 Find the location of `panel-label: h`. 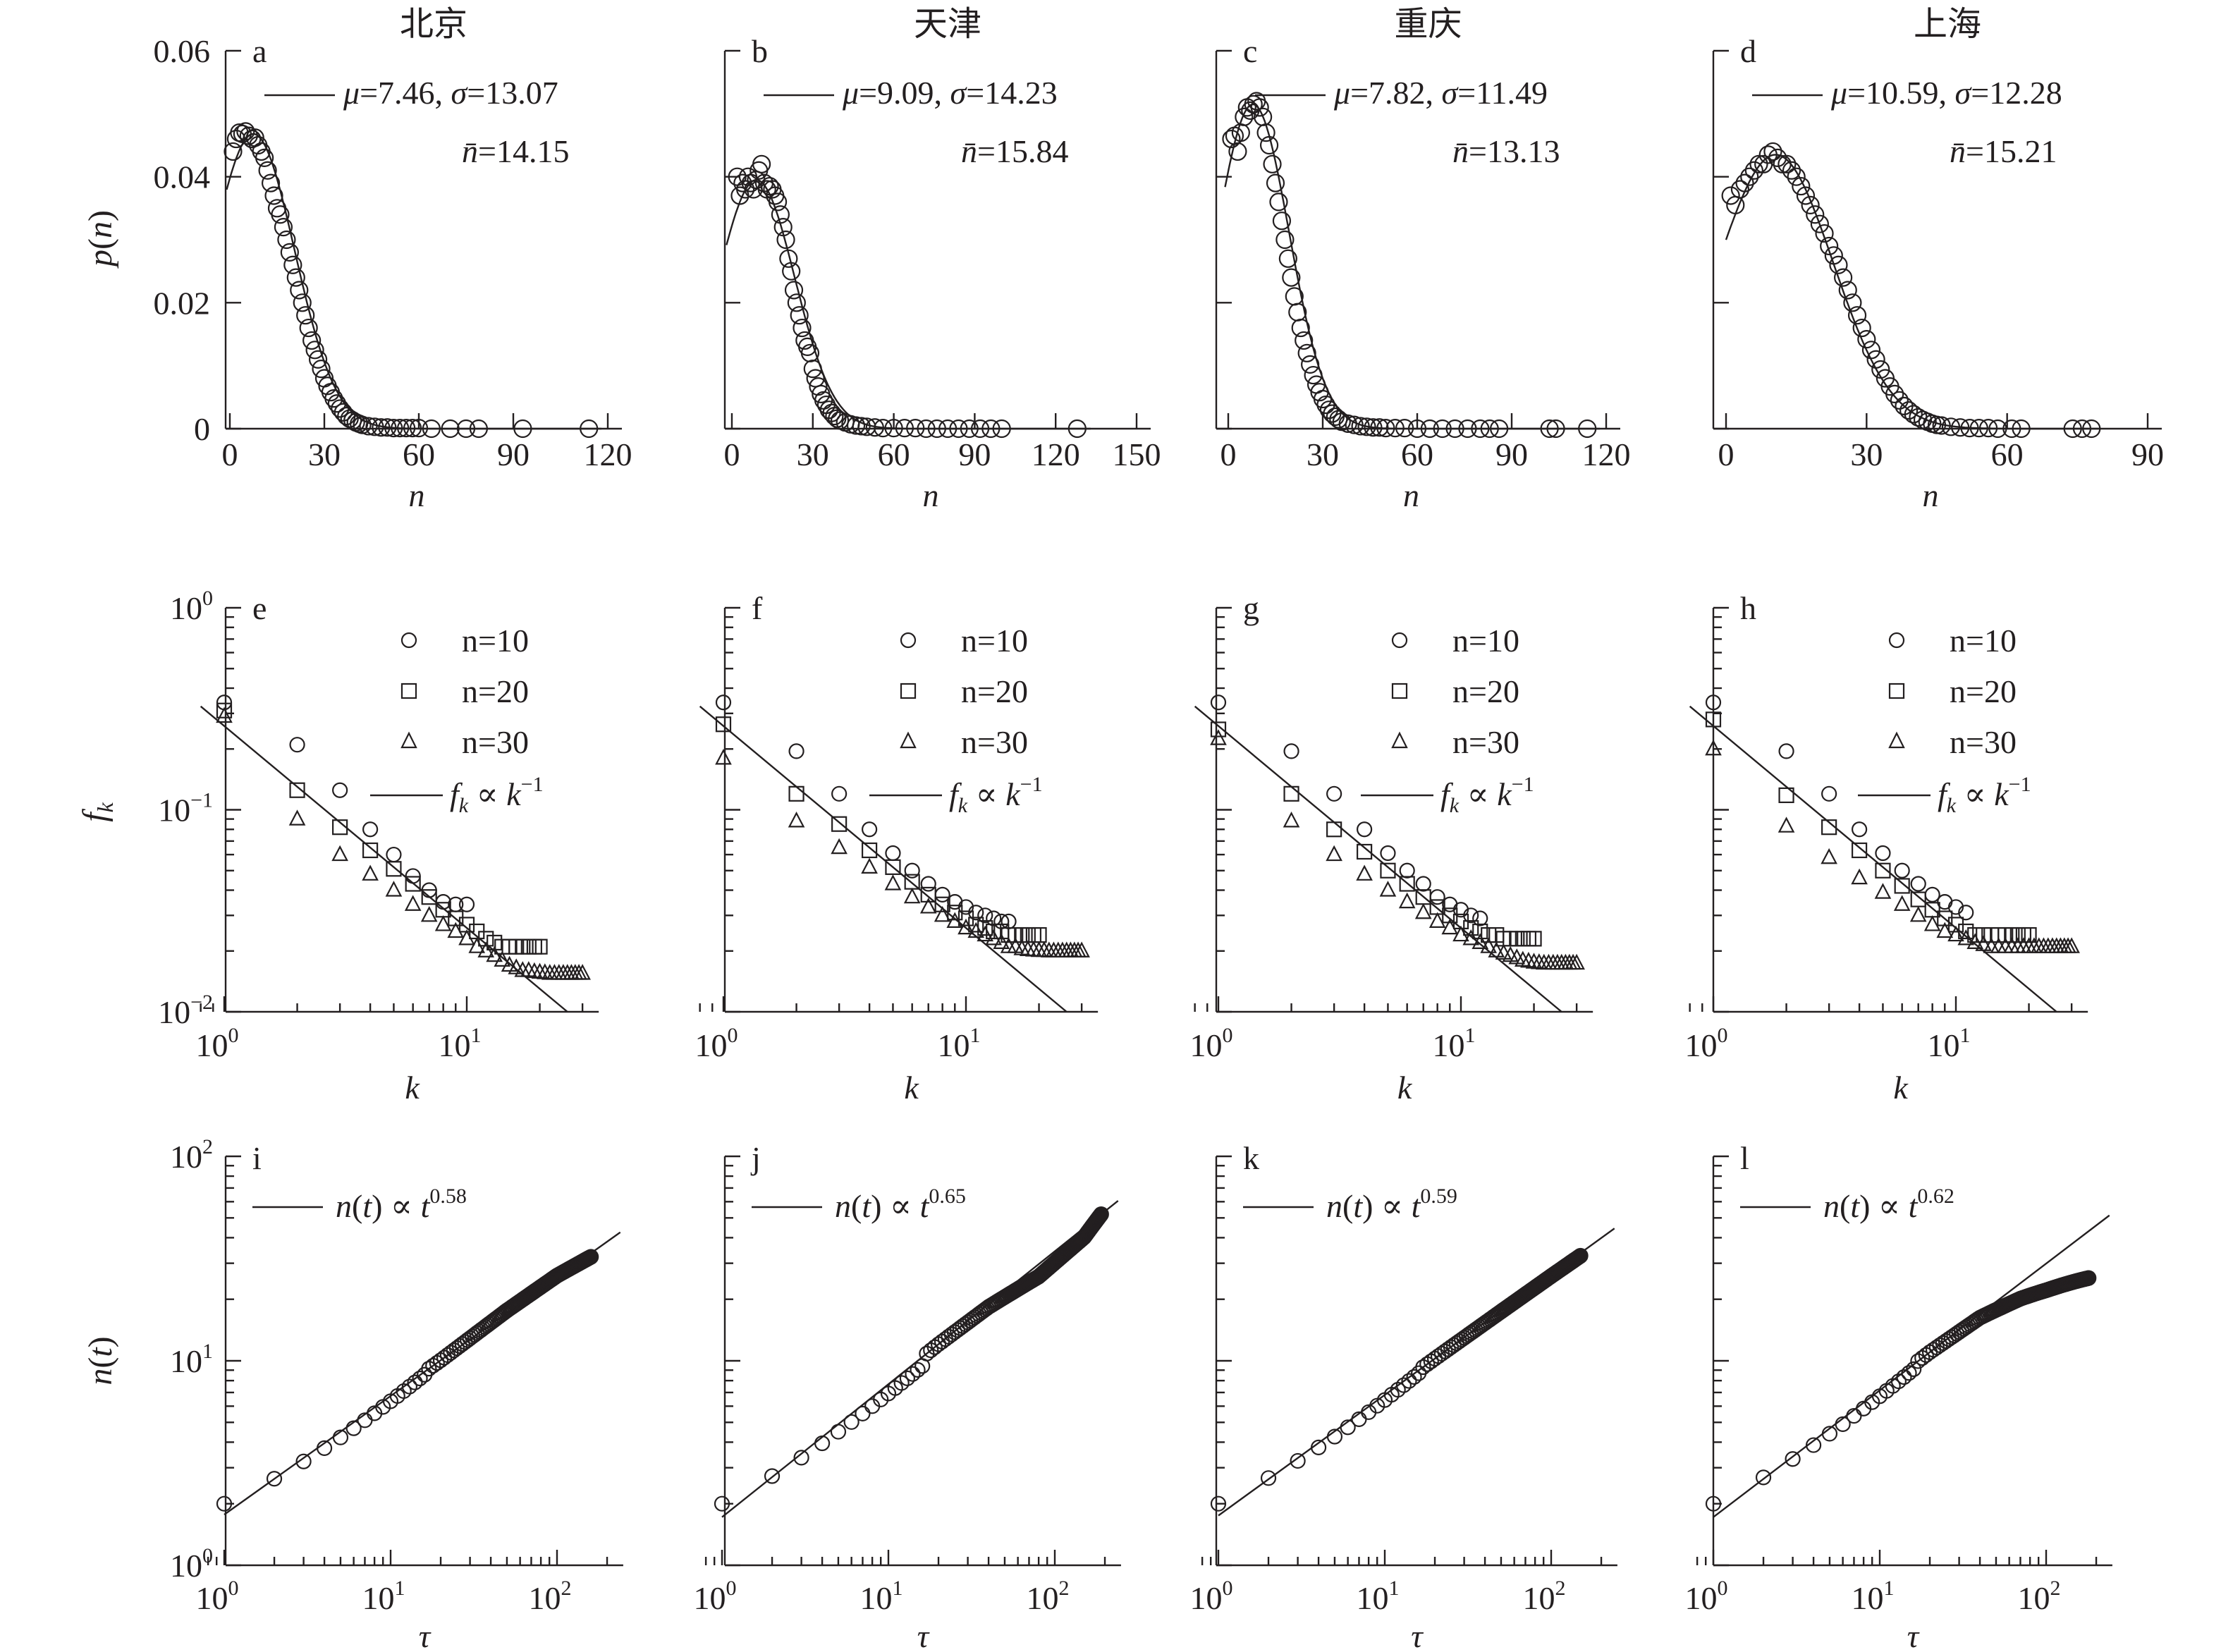

panel-label: h is located at coordinates (1748, 608).